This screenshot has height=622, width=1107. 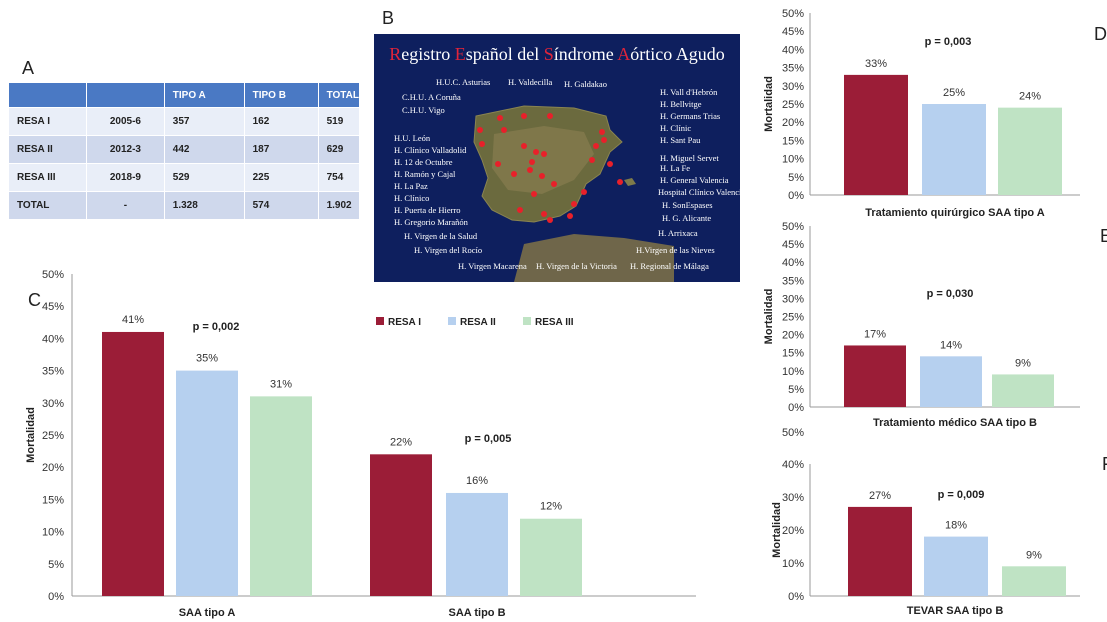 I want to click on data-label: 33%, so click(x=876, y=64).